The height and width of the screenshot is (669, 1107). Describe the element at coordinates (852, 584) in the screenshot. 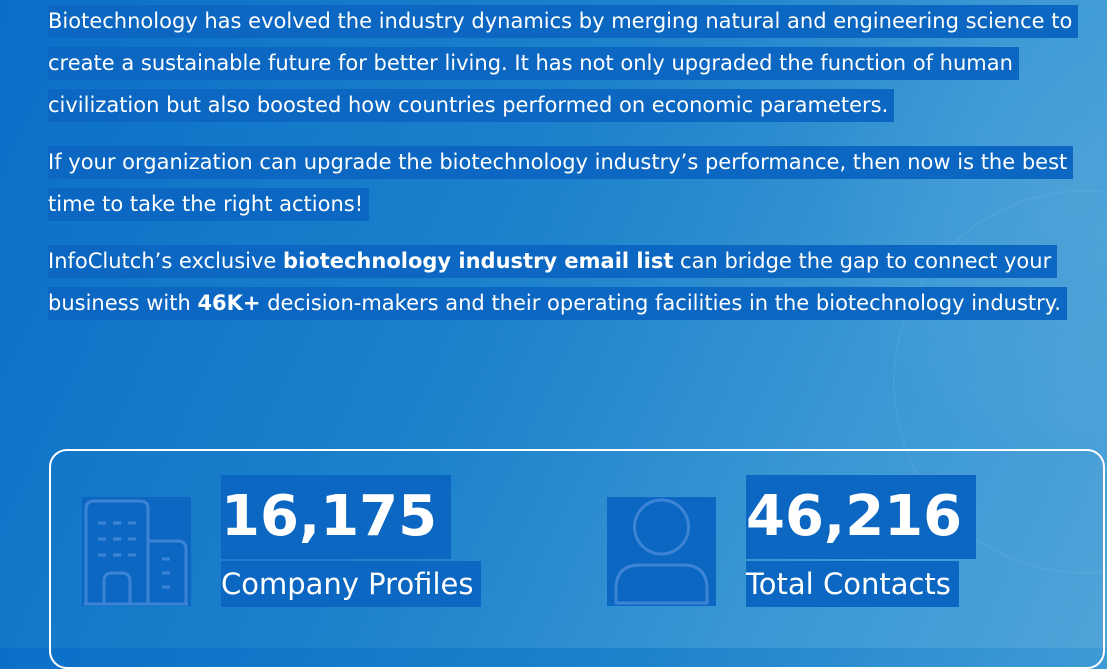

I see `total-contacts-label: Total Contacts` at that location.